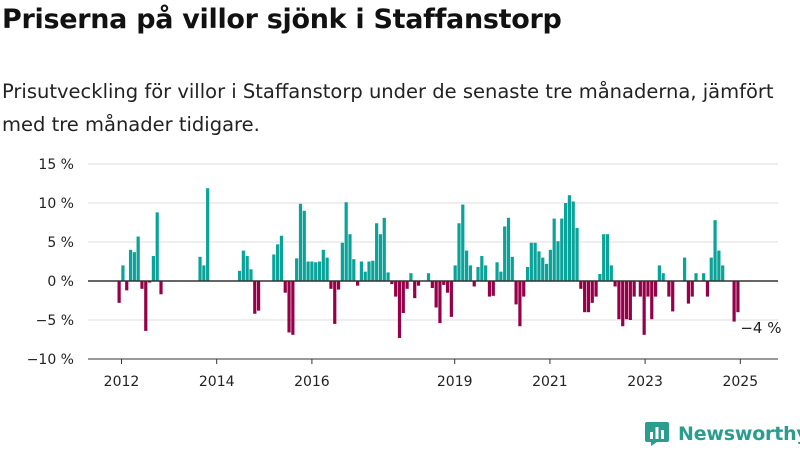  I want to click on y-tick-label: 10 %, so click(56, 204).